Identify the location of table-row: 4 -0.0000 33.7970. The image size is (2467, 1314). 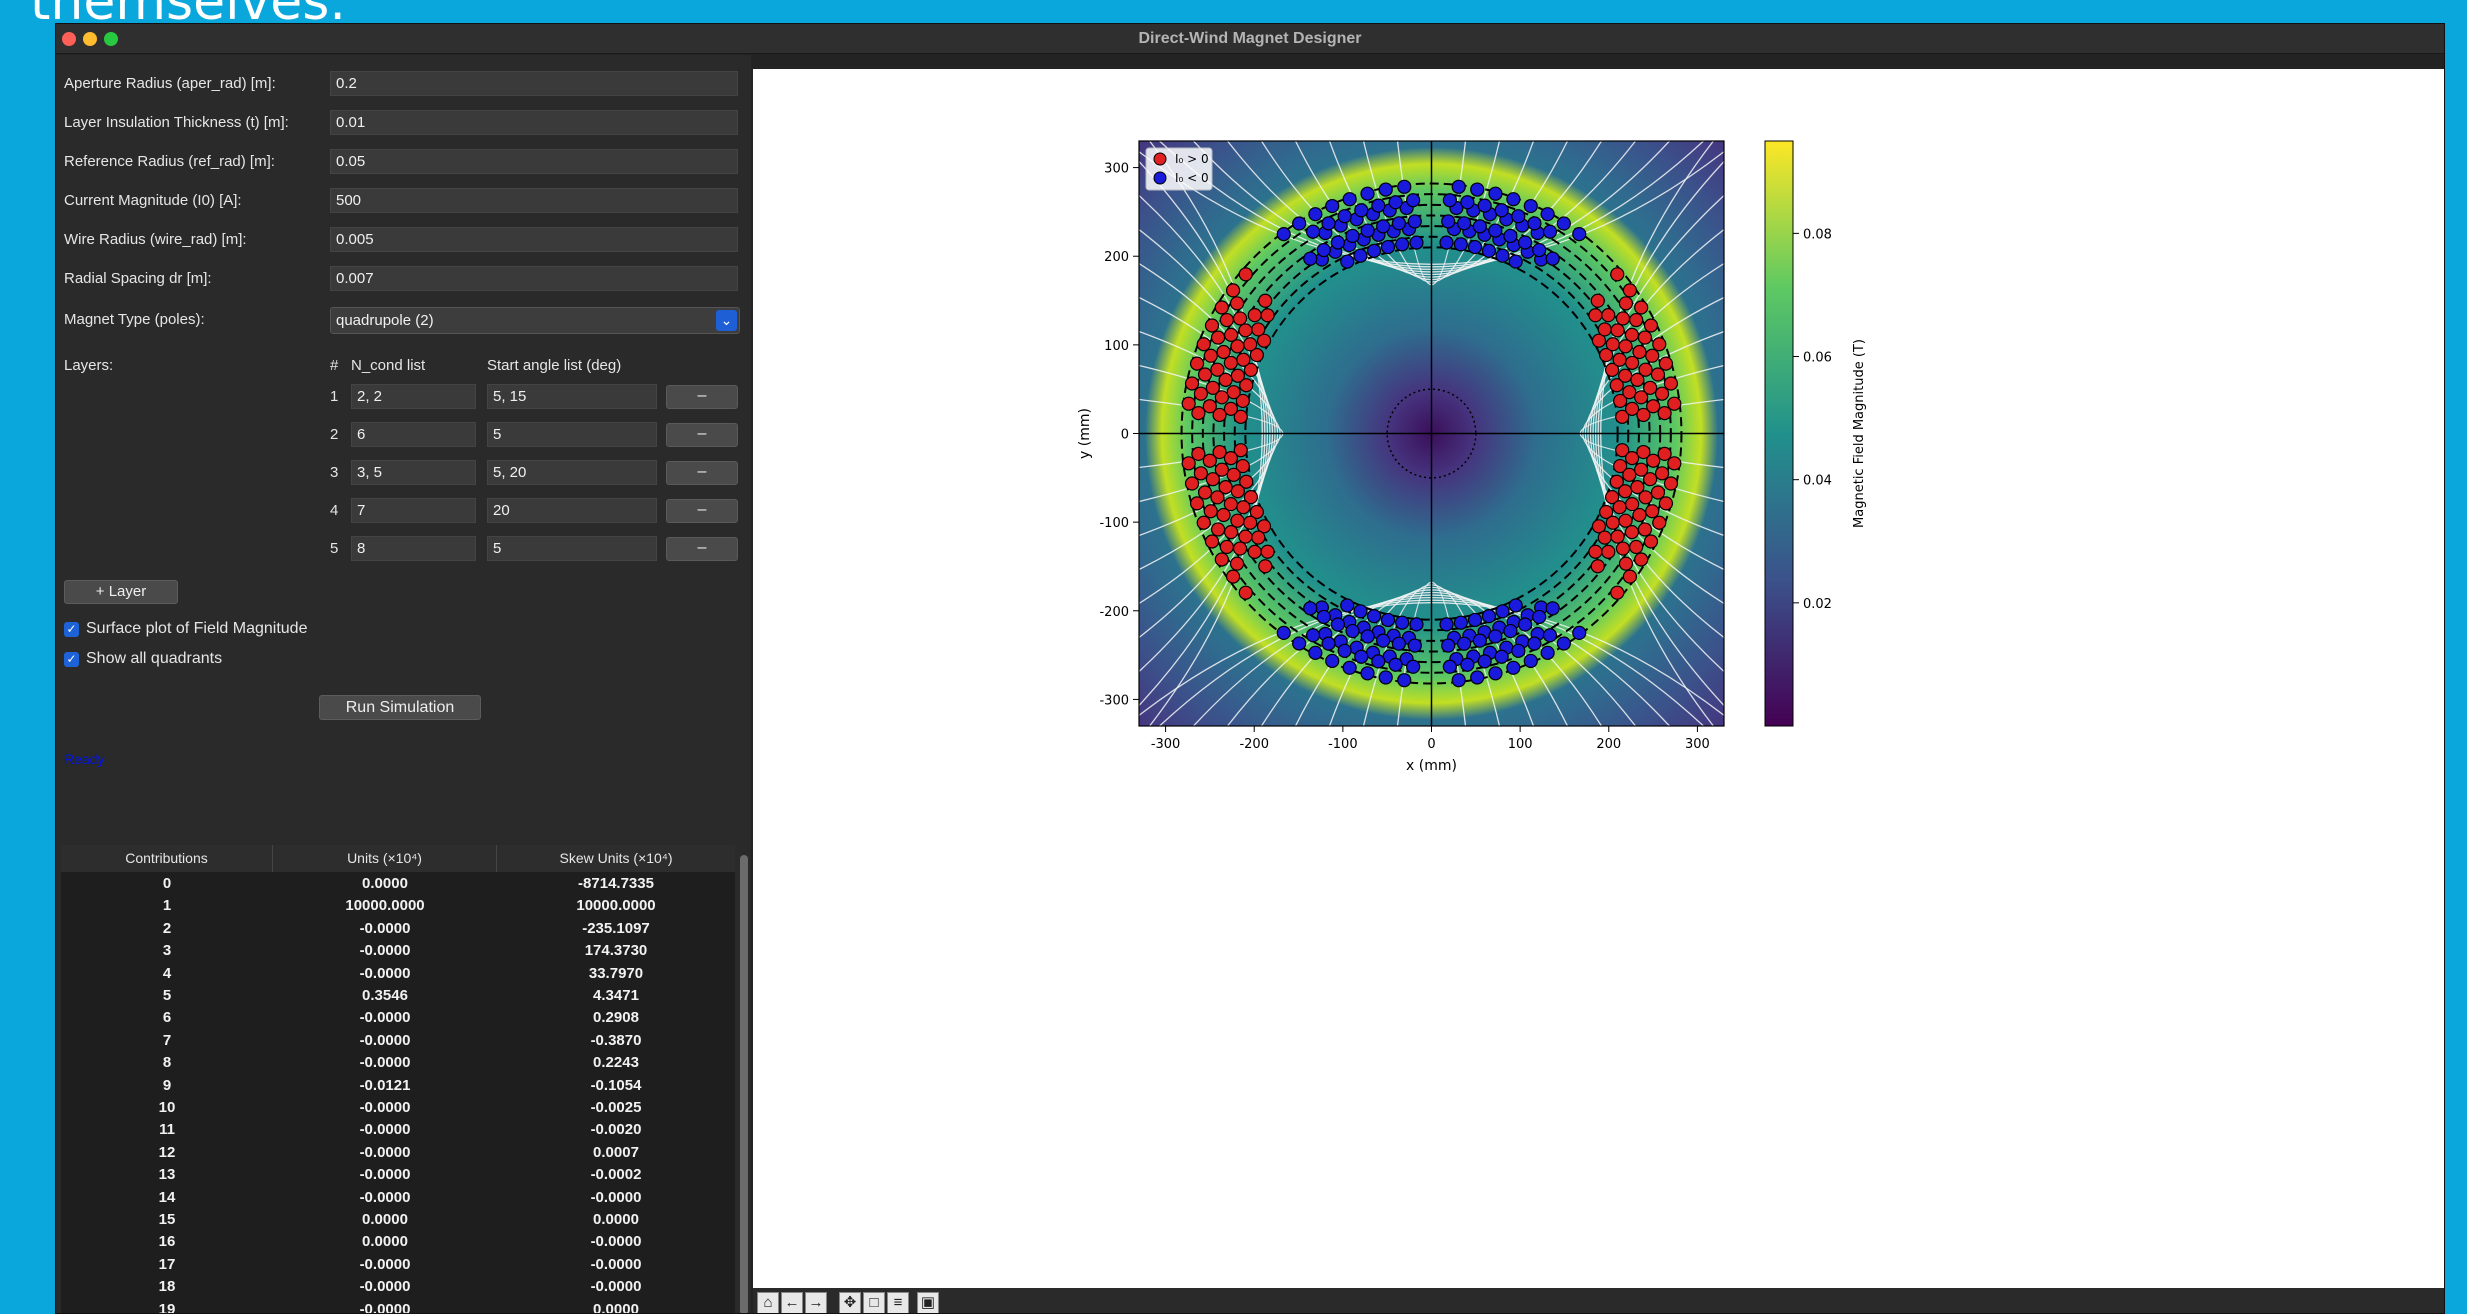
(398, 974).